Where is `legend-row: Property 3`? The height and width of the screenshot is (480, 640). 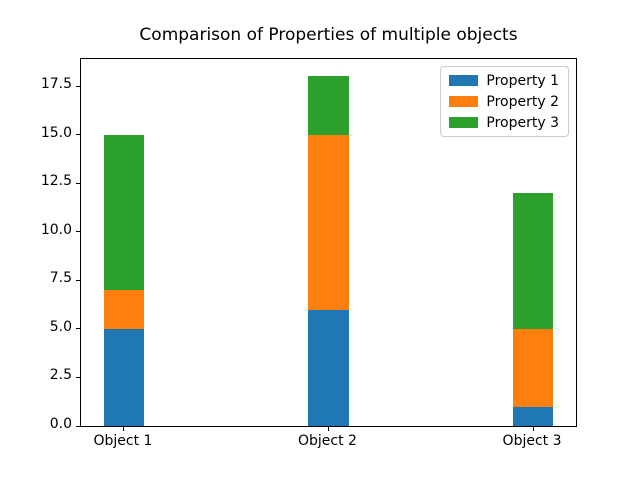
legend-row: Property 3 is located at coordinates (504, 122).